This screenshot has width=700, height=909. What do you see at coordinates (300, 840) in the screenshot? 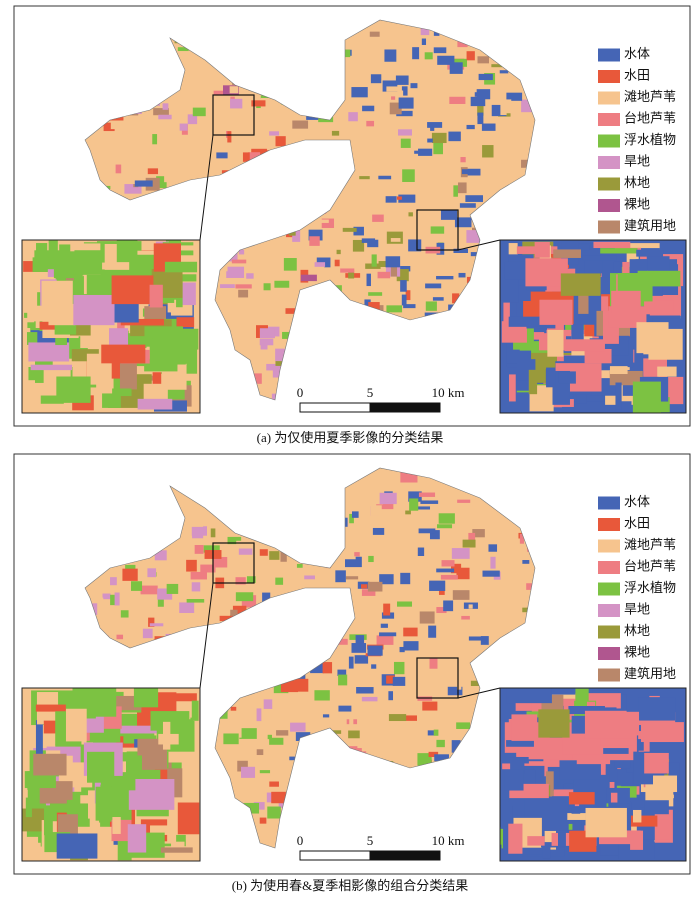
I see `scale-label: 0` at bounding box center [300, 840].